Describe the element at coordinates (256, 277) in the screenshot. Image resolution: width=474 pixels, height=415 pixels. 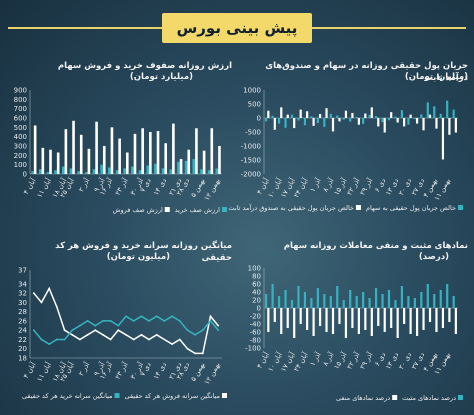
I see `y-tick-label: 80` at that location.